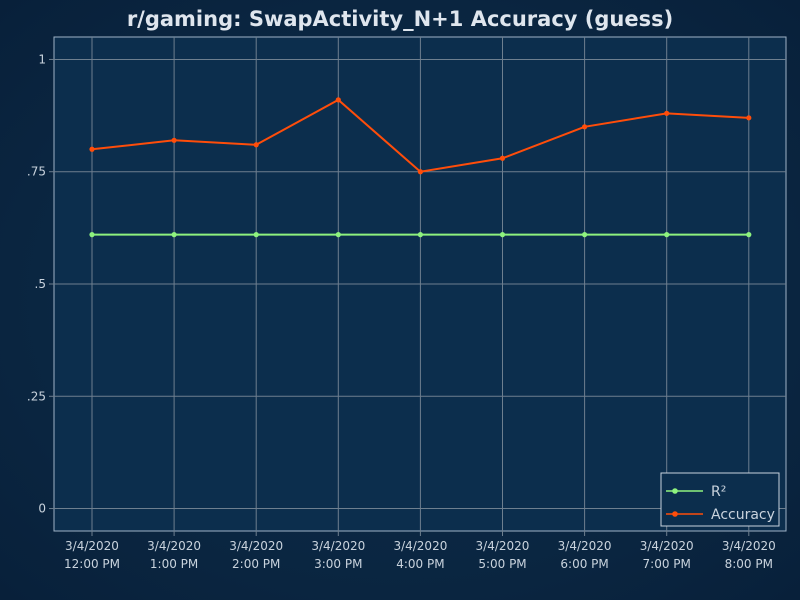 The height and width of the screenshot is (600, 800). I want to click on y-tick-label: 1, so click(42, 59).